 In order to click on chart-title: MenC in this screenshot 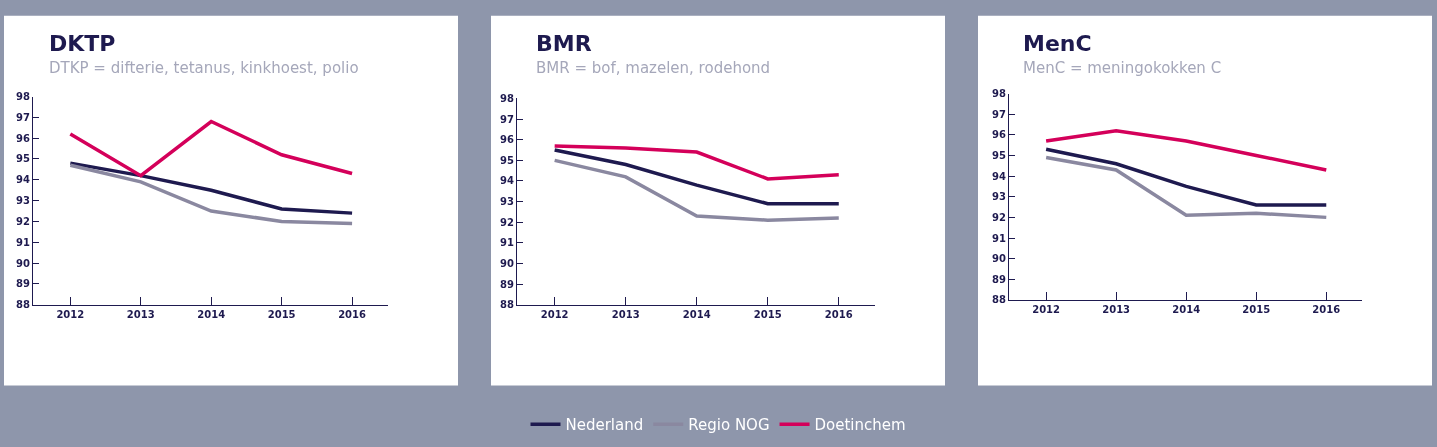, I will do `click(1057, 43)`.